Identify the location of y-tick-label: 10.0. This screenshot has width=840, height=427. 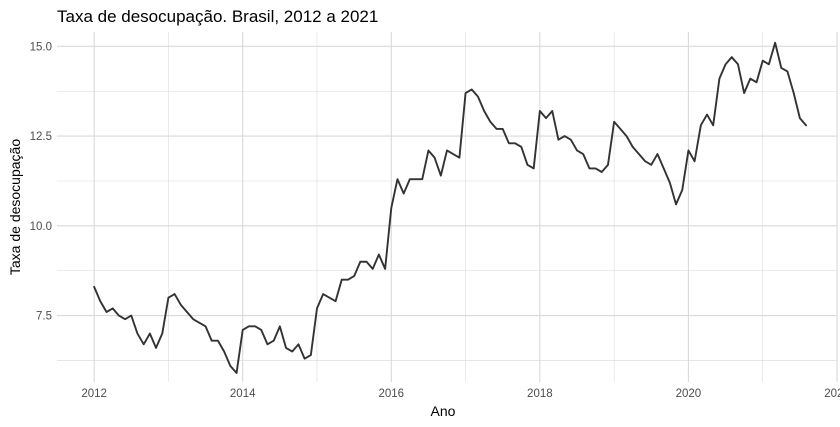
(41, 227).